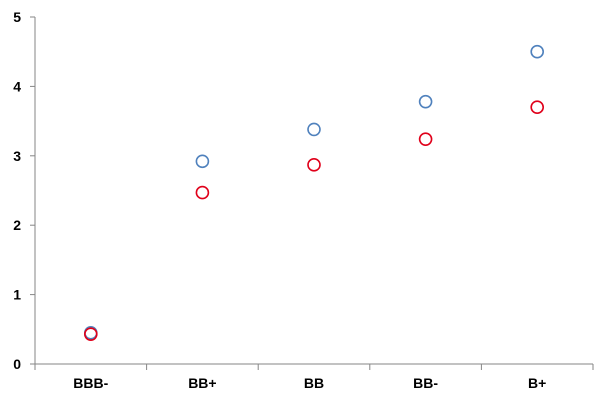 The width and height of the screenshot is (595, 396). Describe the element at coordinates (17, 17) in the screenshot. I see `y-tick-label: 5` at that location.